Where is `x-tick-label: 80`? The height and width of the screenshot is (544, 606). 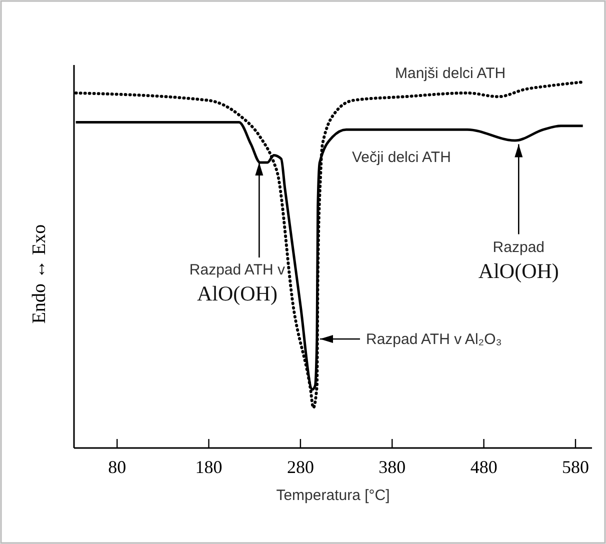 x-tick-label: 80 is located at coordinates (117, 467).